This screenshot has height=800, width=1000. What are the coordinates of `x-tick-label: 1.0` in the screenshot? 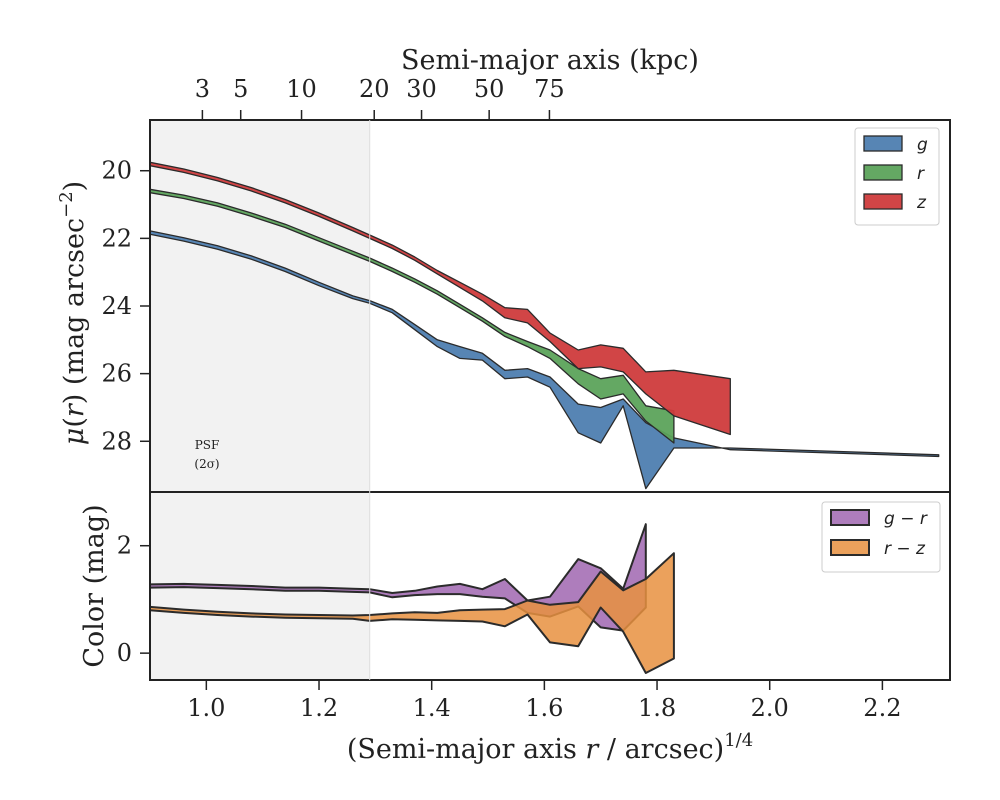 It's located at (206, 708).